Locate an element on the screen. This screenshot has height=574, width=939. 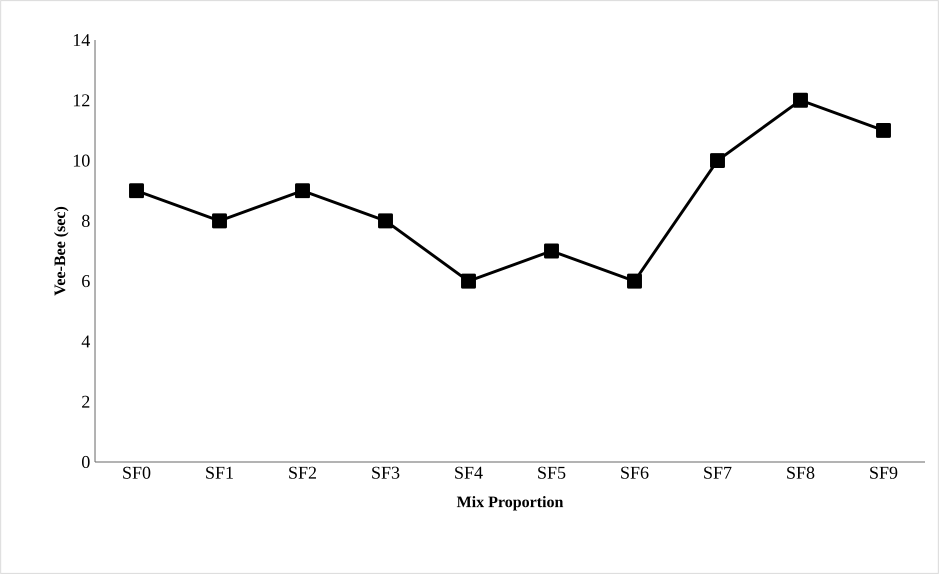
x-axis-title: Mix Proportion is located at coordinates (510, 503).